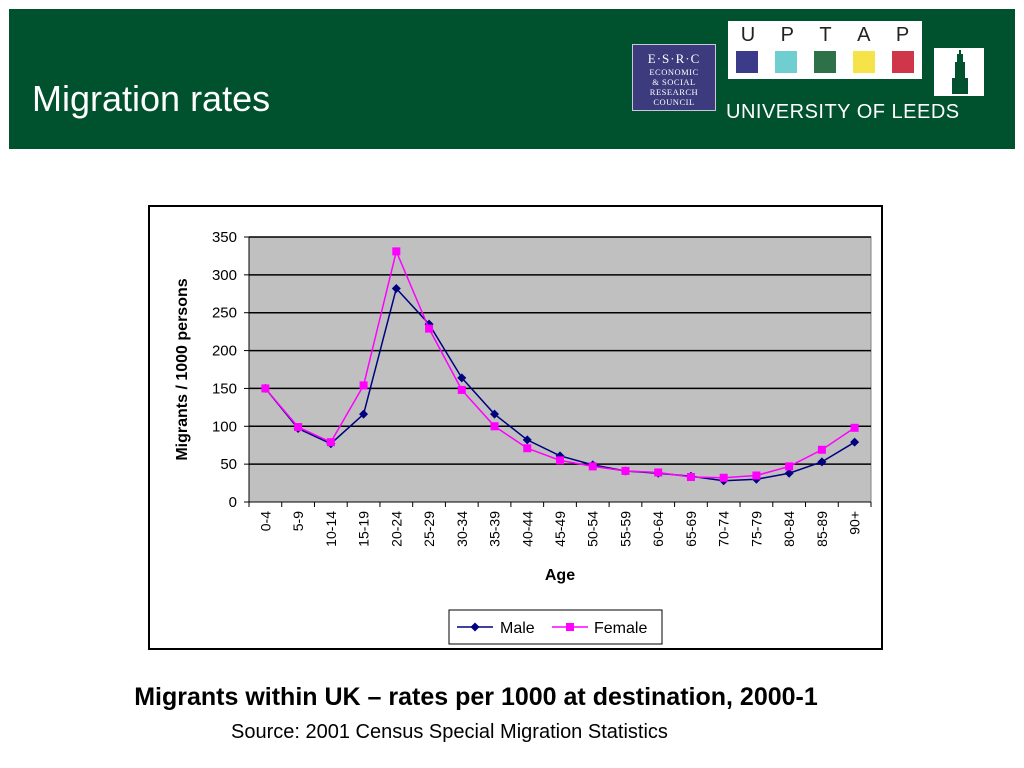 The image size is (1024, 768). I want to click on x-tick-label: 60-64, so click(658, 529).